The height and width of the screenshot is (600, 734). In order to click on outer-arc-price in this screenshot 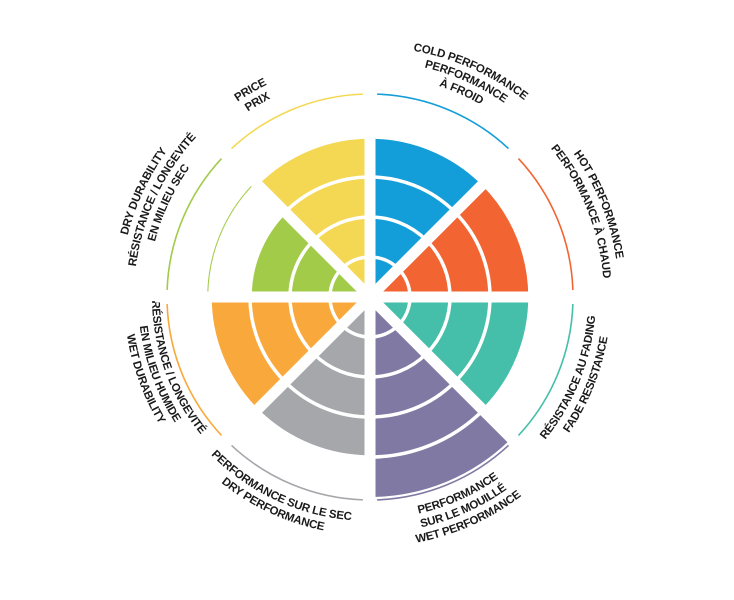, I will do `click(297, 121)`.